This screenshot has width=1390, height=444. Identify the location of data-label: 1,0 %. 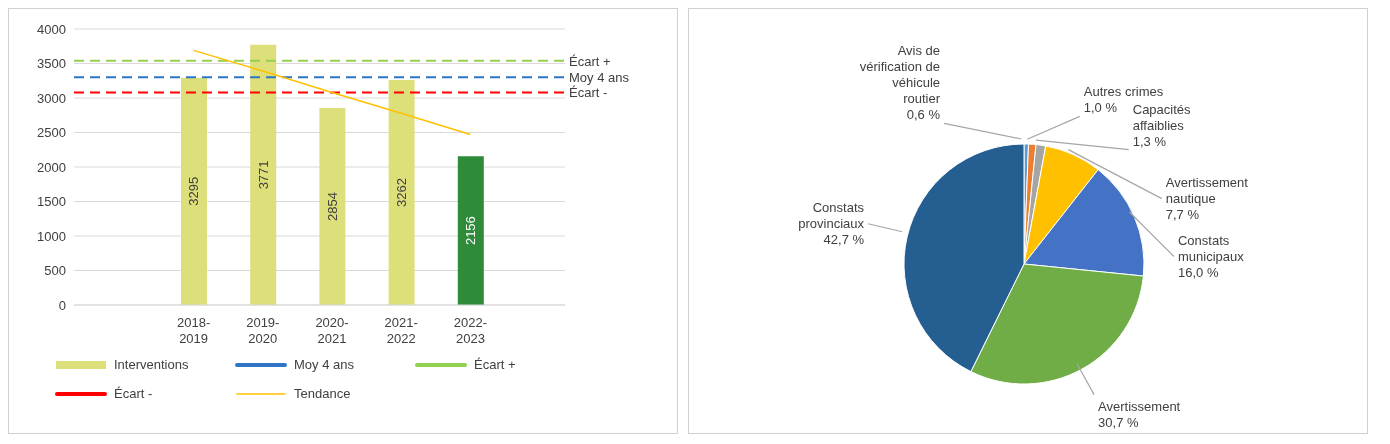
(1100, 108).